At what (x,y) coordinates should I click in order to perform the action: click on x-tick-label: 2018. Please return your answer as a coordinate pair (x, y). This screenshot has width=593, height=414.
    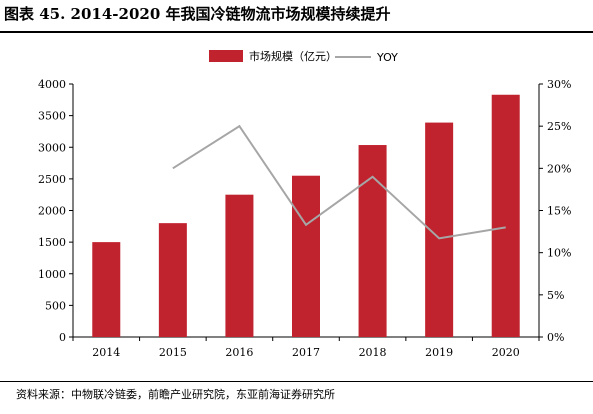
    Looking at the image, I should click on (373, 352).